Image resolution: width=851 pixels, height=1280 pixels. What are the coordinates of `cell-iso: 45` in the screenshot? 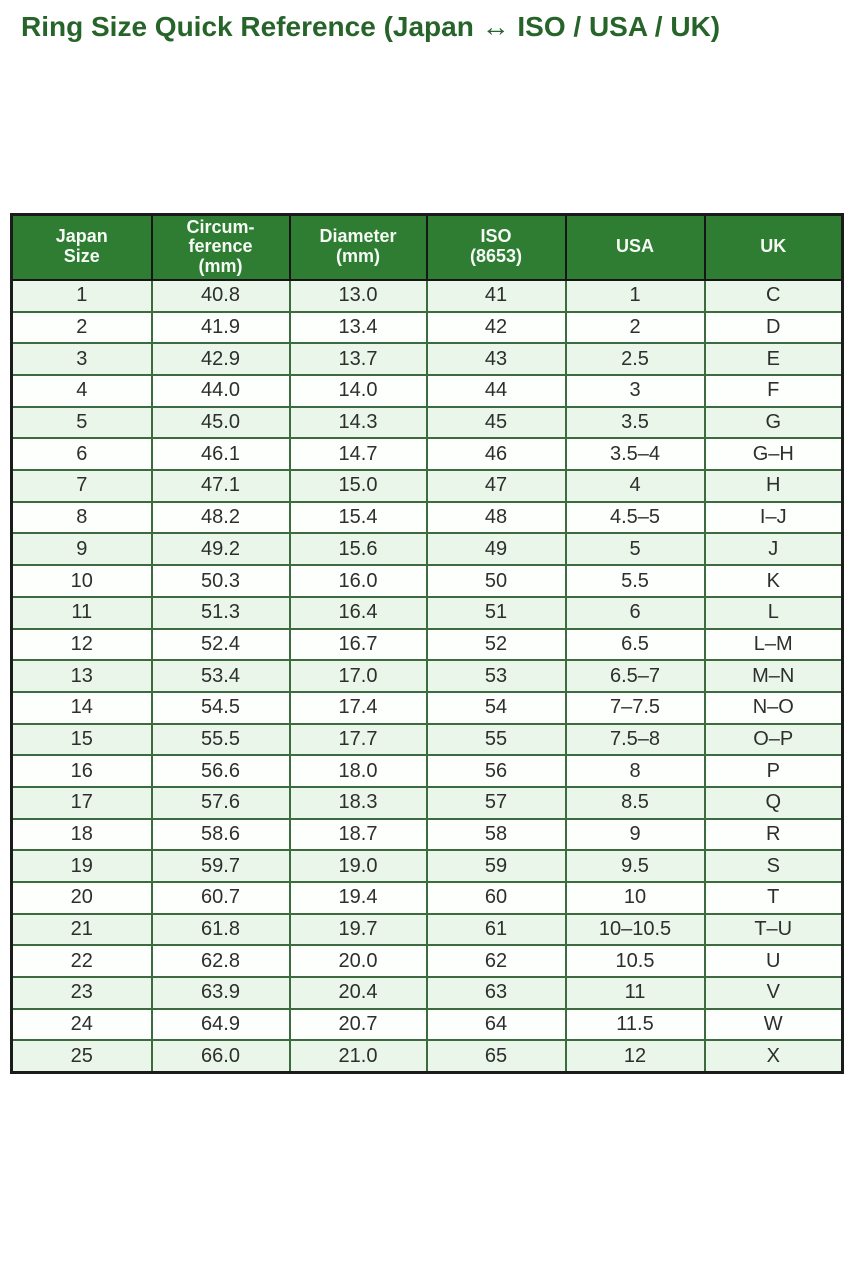 It's located at (496, 422).